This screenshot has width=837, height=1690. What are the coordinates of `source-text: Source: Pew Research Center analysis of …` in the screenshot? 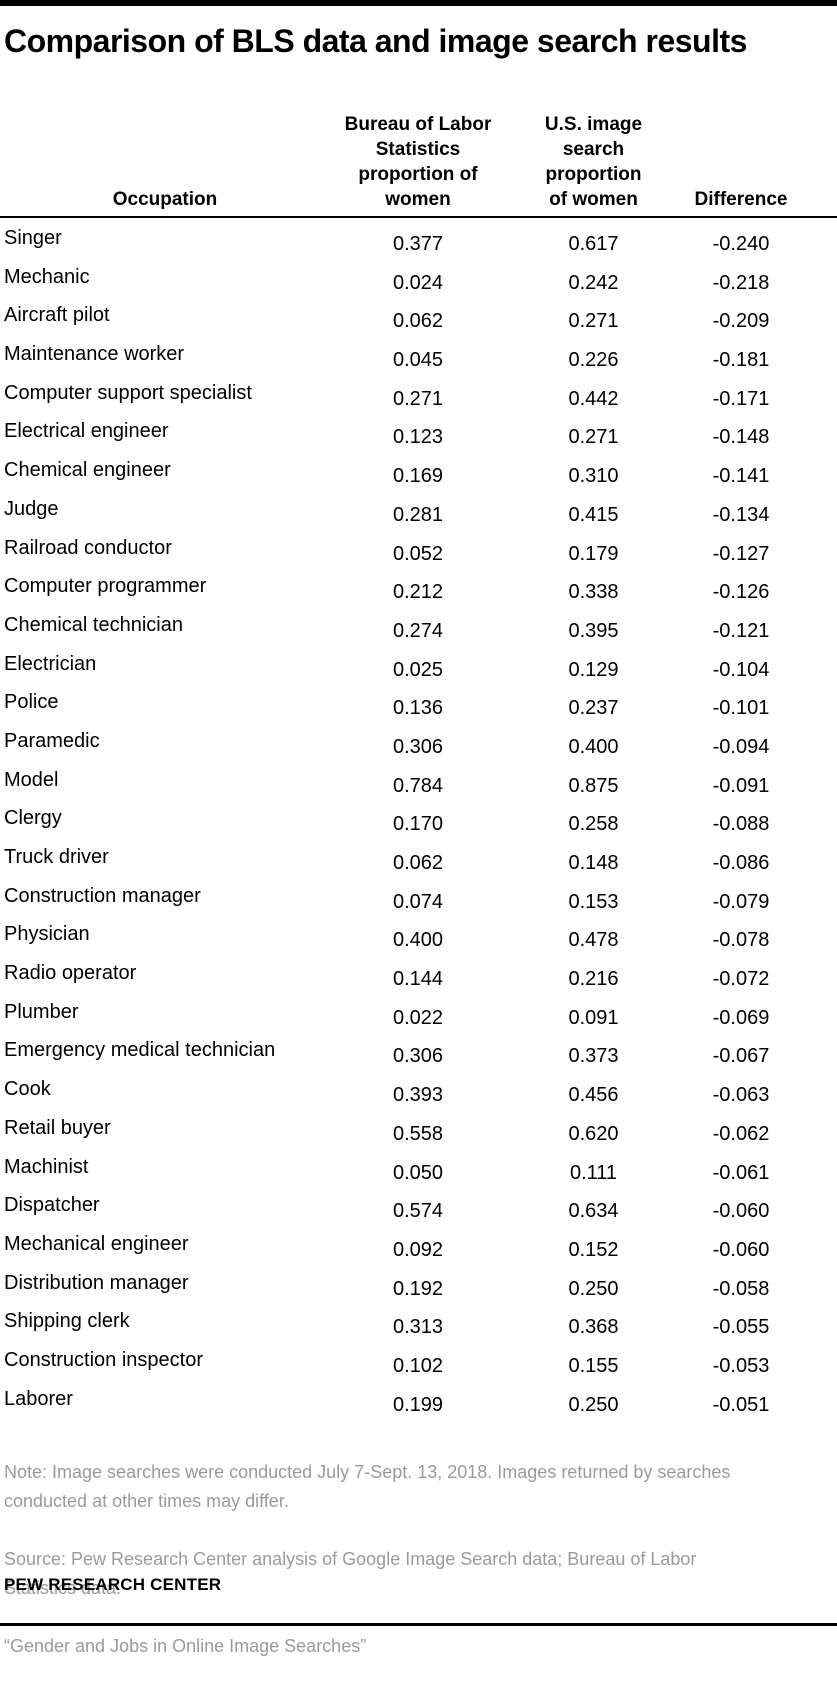 It's located at (350, 1573).